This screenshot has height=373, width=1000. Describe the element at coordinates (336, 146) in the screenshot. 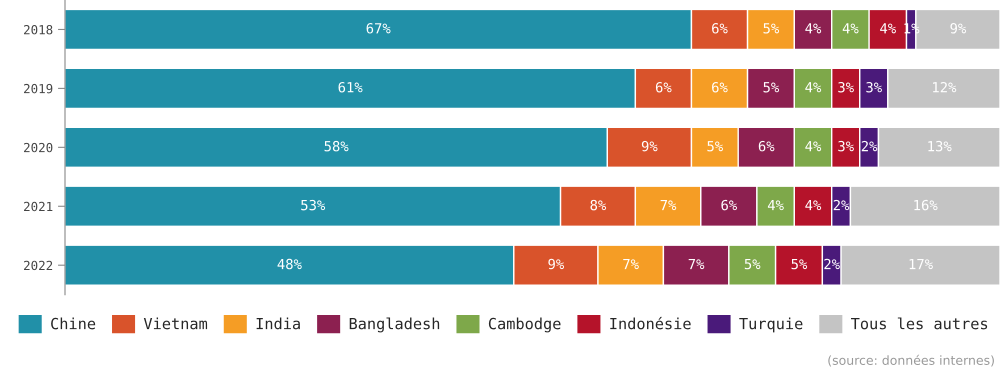

I see `data-label: 58%` at that location.